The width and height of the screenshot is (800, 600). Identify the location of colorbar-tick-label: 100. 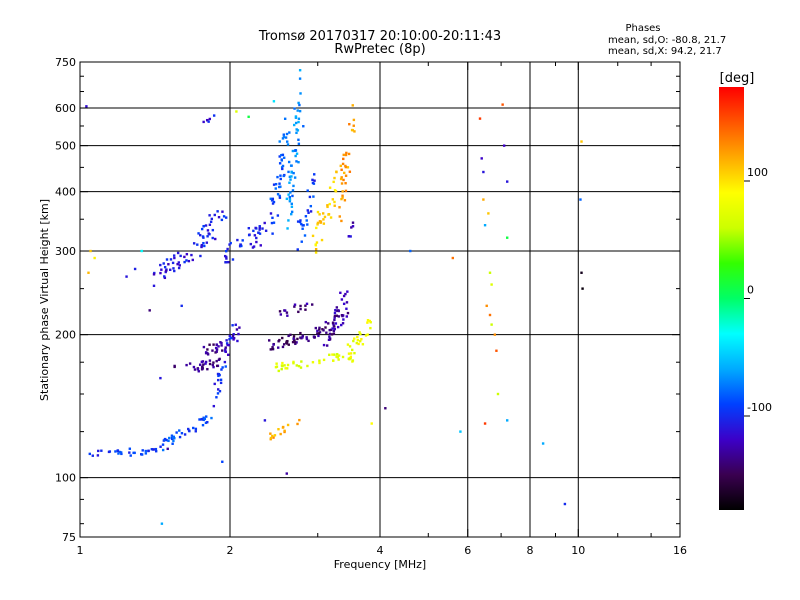
(757, 172).